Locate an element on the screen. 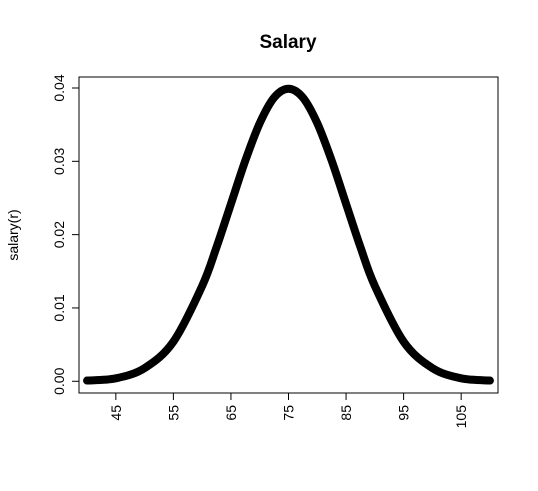  chart-title: Salary is located at coordinates (287, 42).